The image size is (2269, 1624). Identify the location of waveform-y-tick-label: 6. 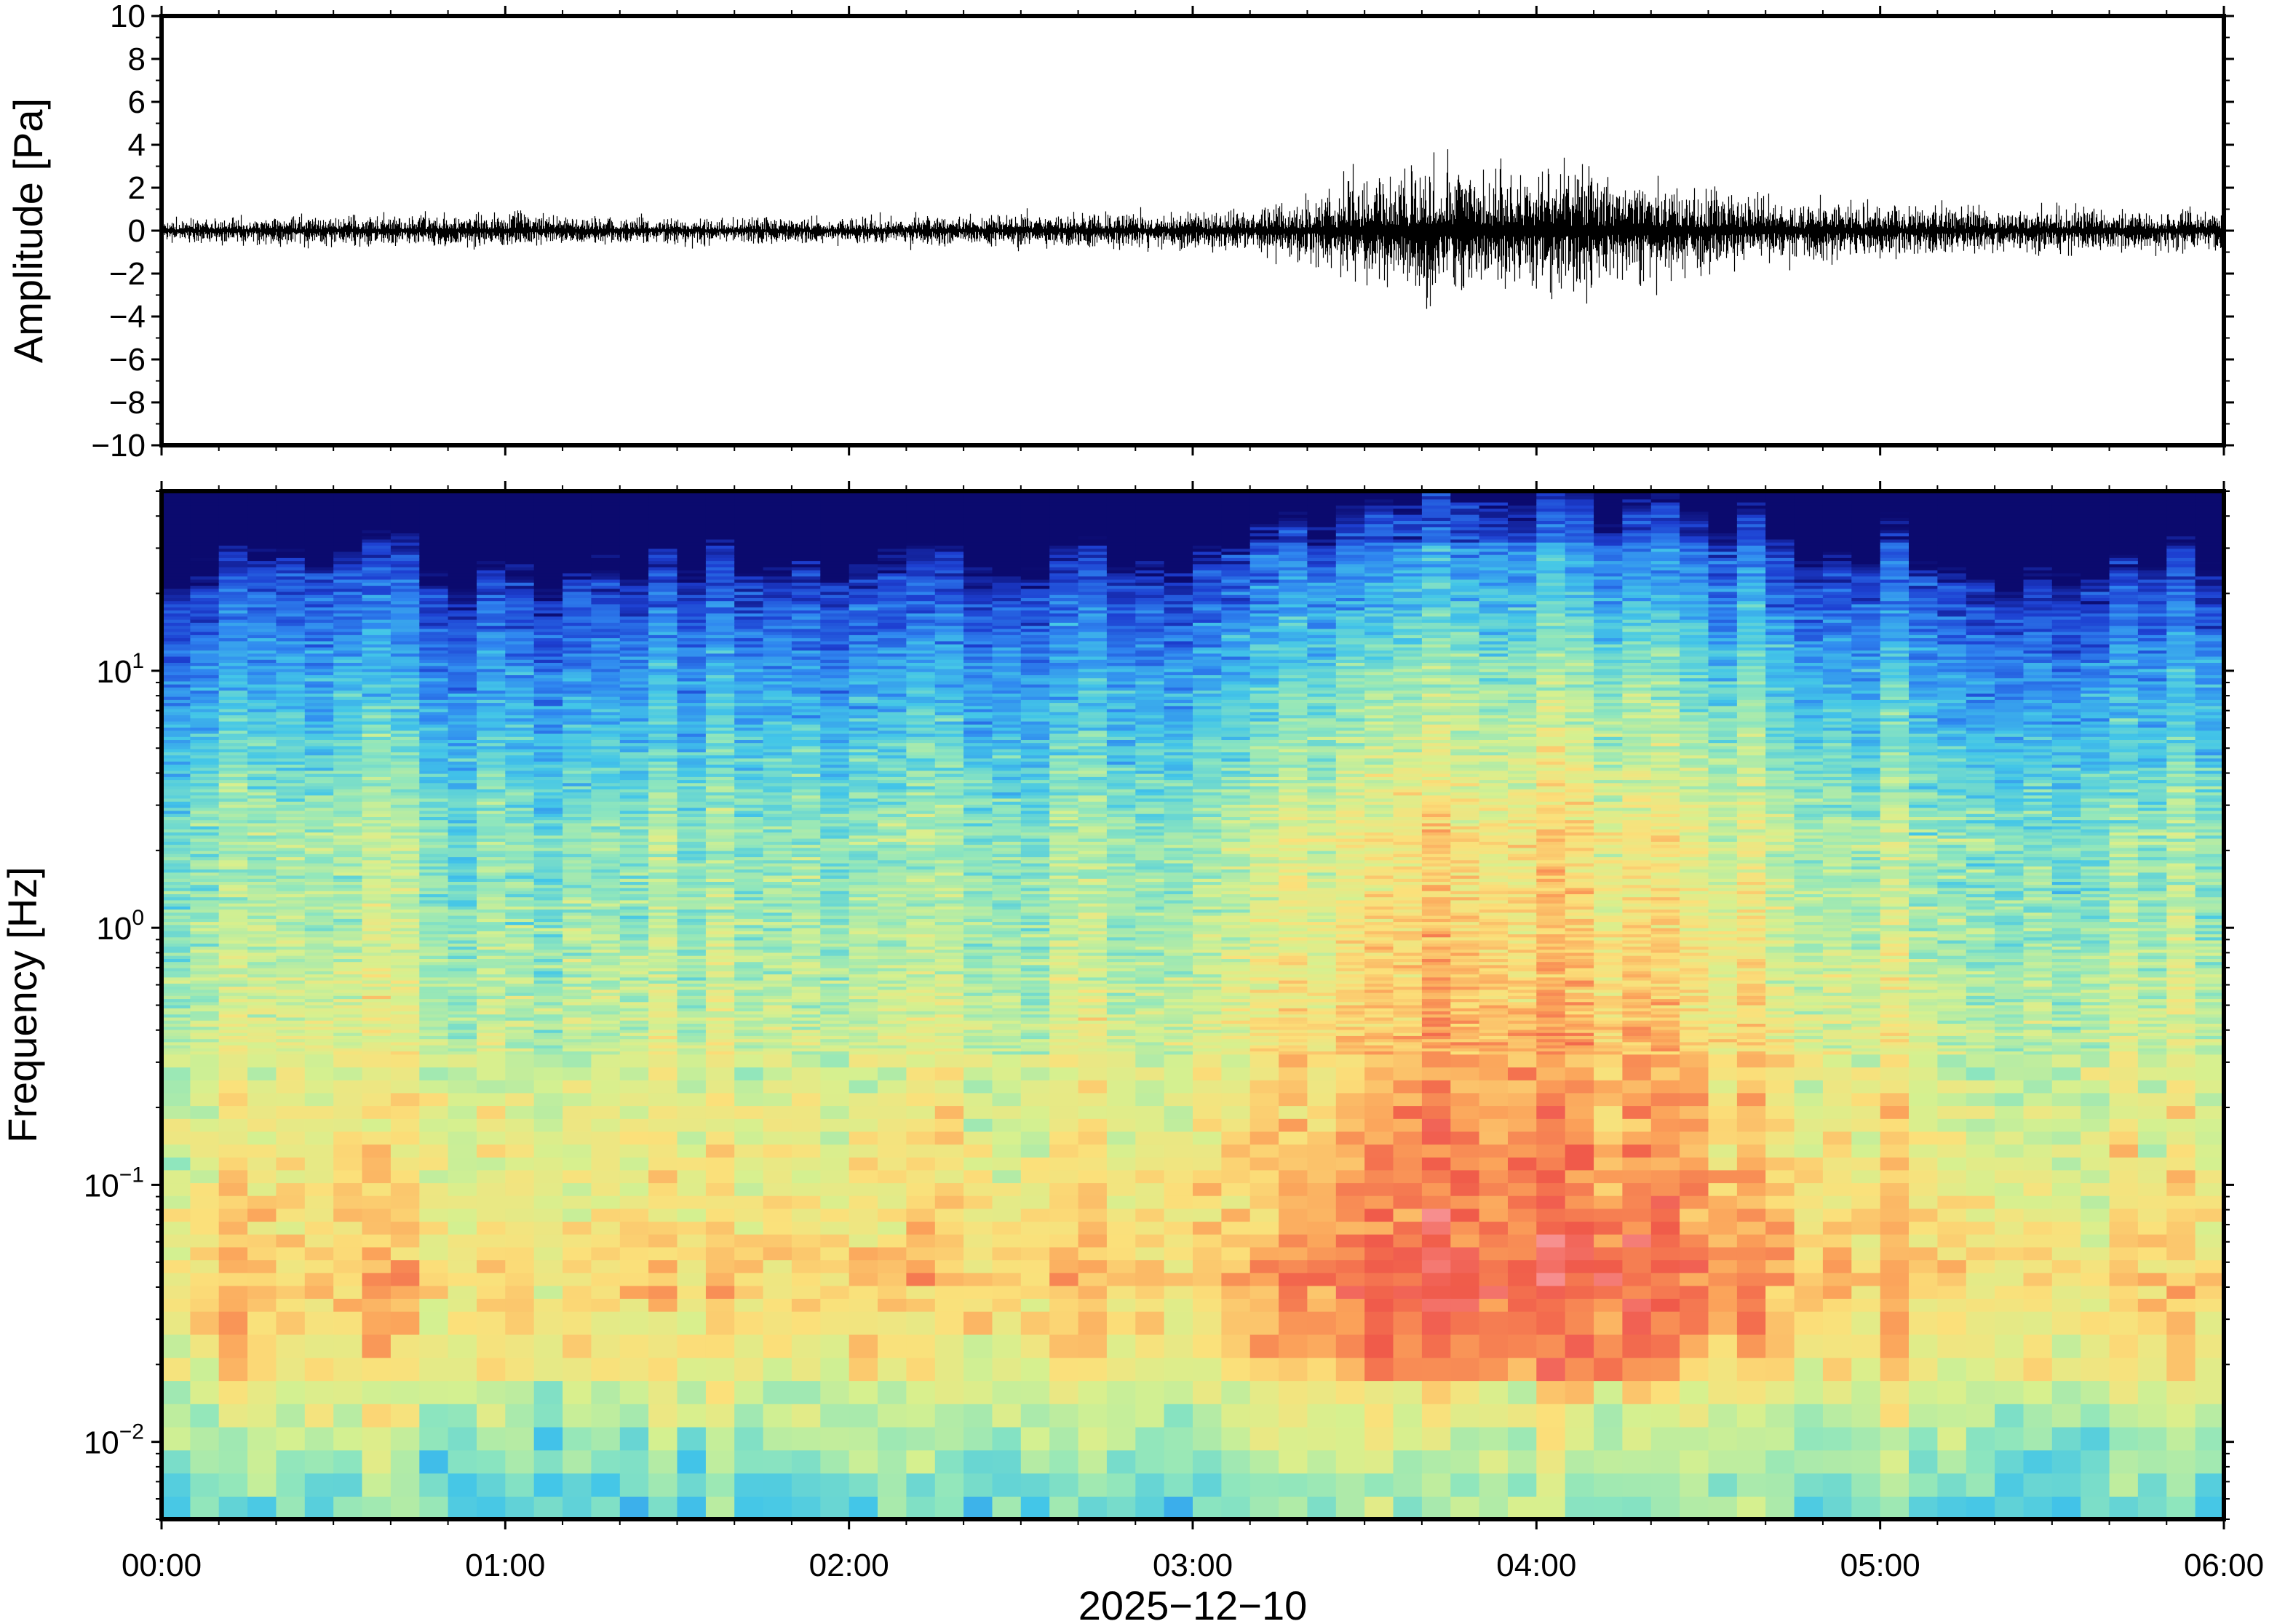
(137, 102).